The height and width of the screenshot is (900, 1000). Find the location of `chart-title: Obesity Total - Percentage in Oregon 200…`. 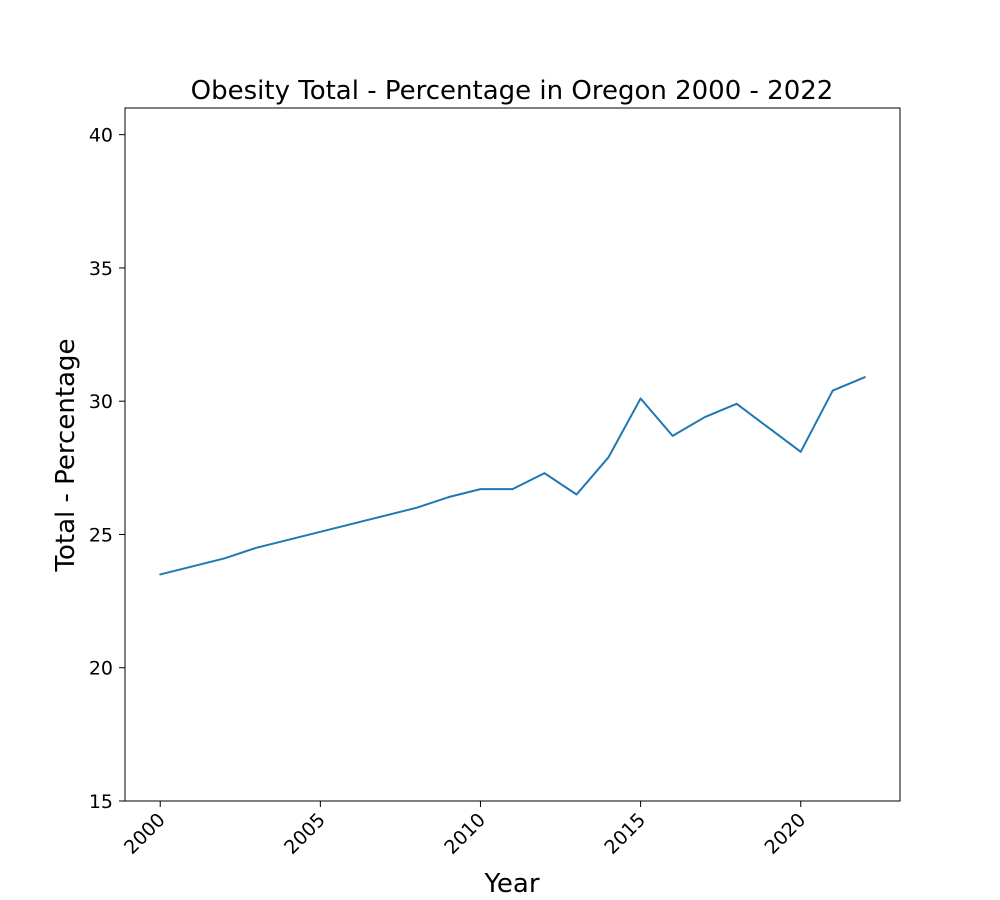

chart-title: Obesity Total - Percentage in Oregon 200… is located at coordinates (512, 91).